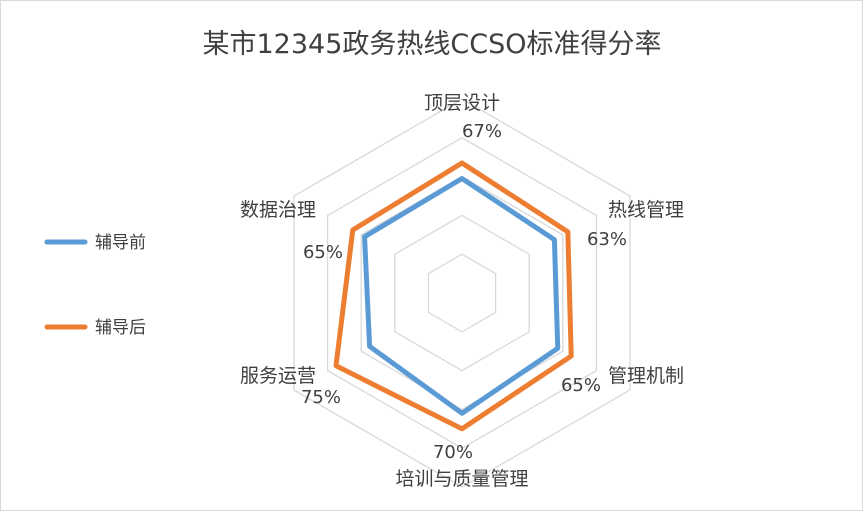  What do you see at coordinates (120, 243) in the screenshot?
I see `legend-label-1: 辅导前` at bounding box center [120, 243].